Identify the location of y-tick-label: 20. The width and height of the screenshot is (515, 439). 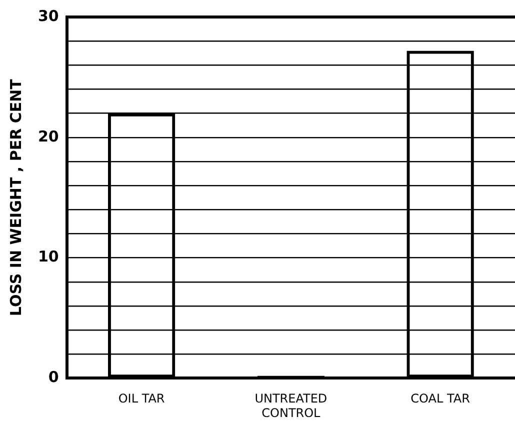
(48, 136).